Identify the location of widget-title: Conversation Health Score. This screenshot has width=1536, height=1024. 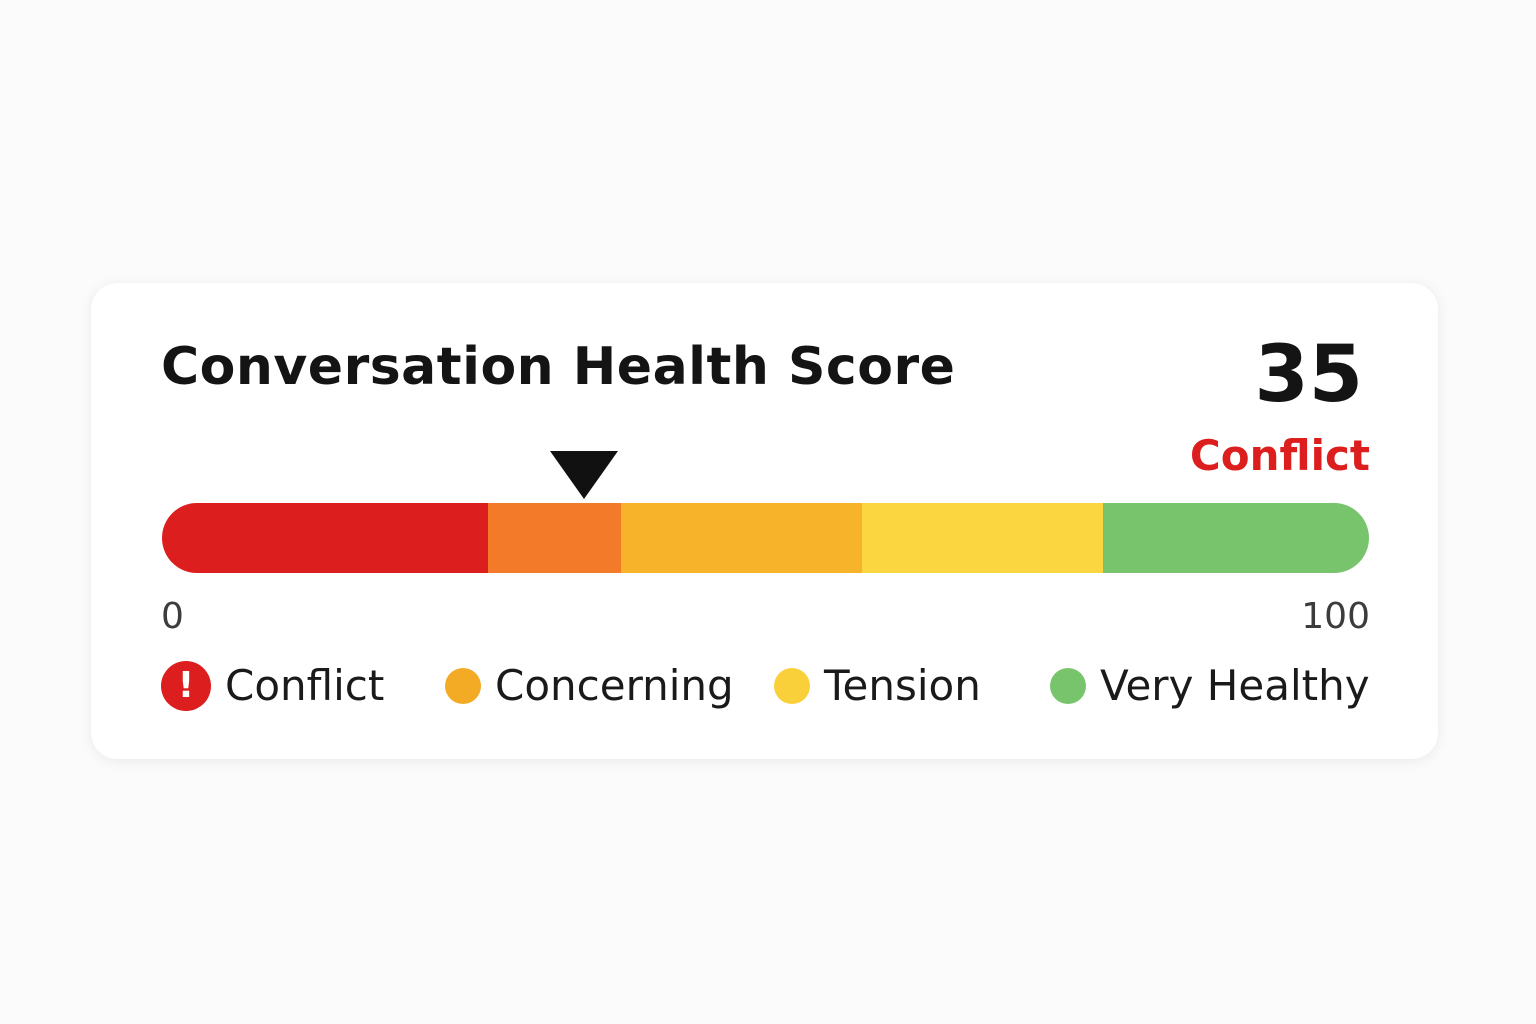
(558, 367).